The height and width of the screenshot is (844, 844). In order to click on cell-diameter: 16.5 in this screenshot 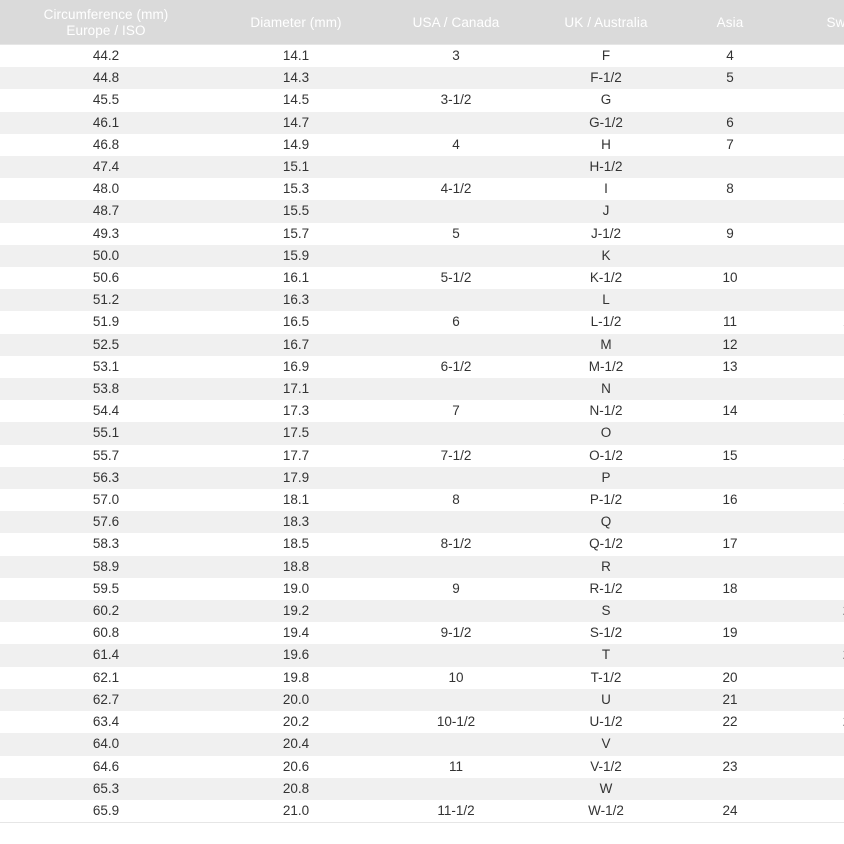, I will do `click(296, 322)`.